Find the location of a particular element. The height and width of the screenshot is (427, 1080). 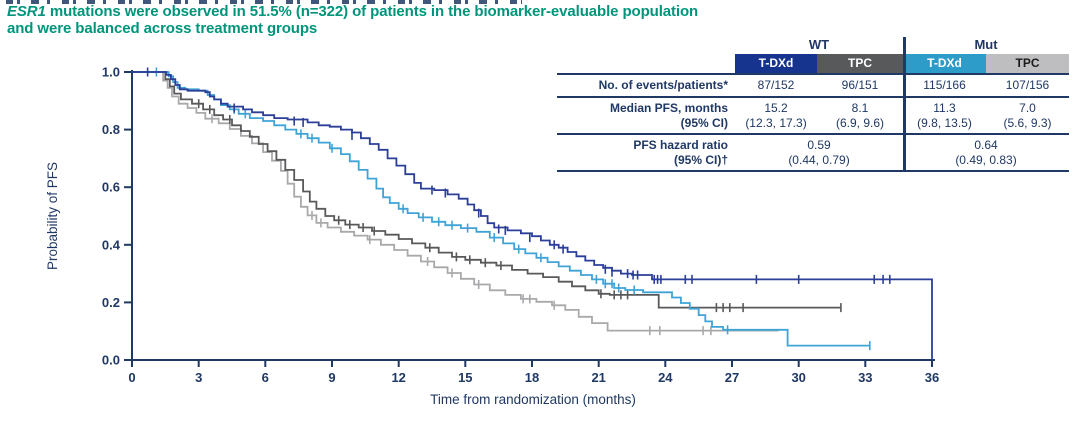

y-tick-label: 0.6 is located at coordinates (111, 187).